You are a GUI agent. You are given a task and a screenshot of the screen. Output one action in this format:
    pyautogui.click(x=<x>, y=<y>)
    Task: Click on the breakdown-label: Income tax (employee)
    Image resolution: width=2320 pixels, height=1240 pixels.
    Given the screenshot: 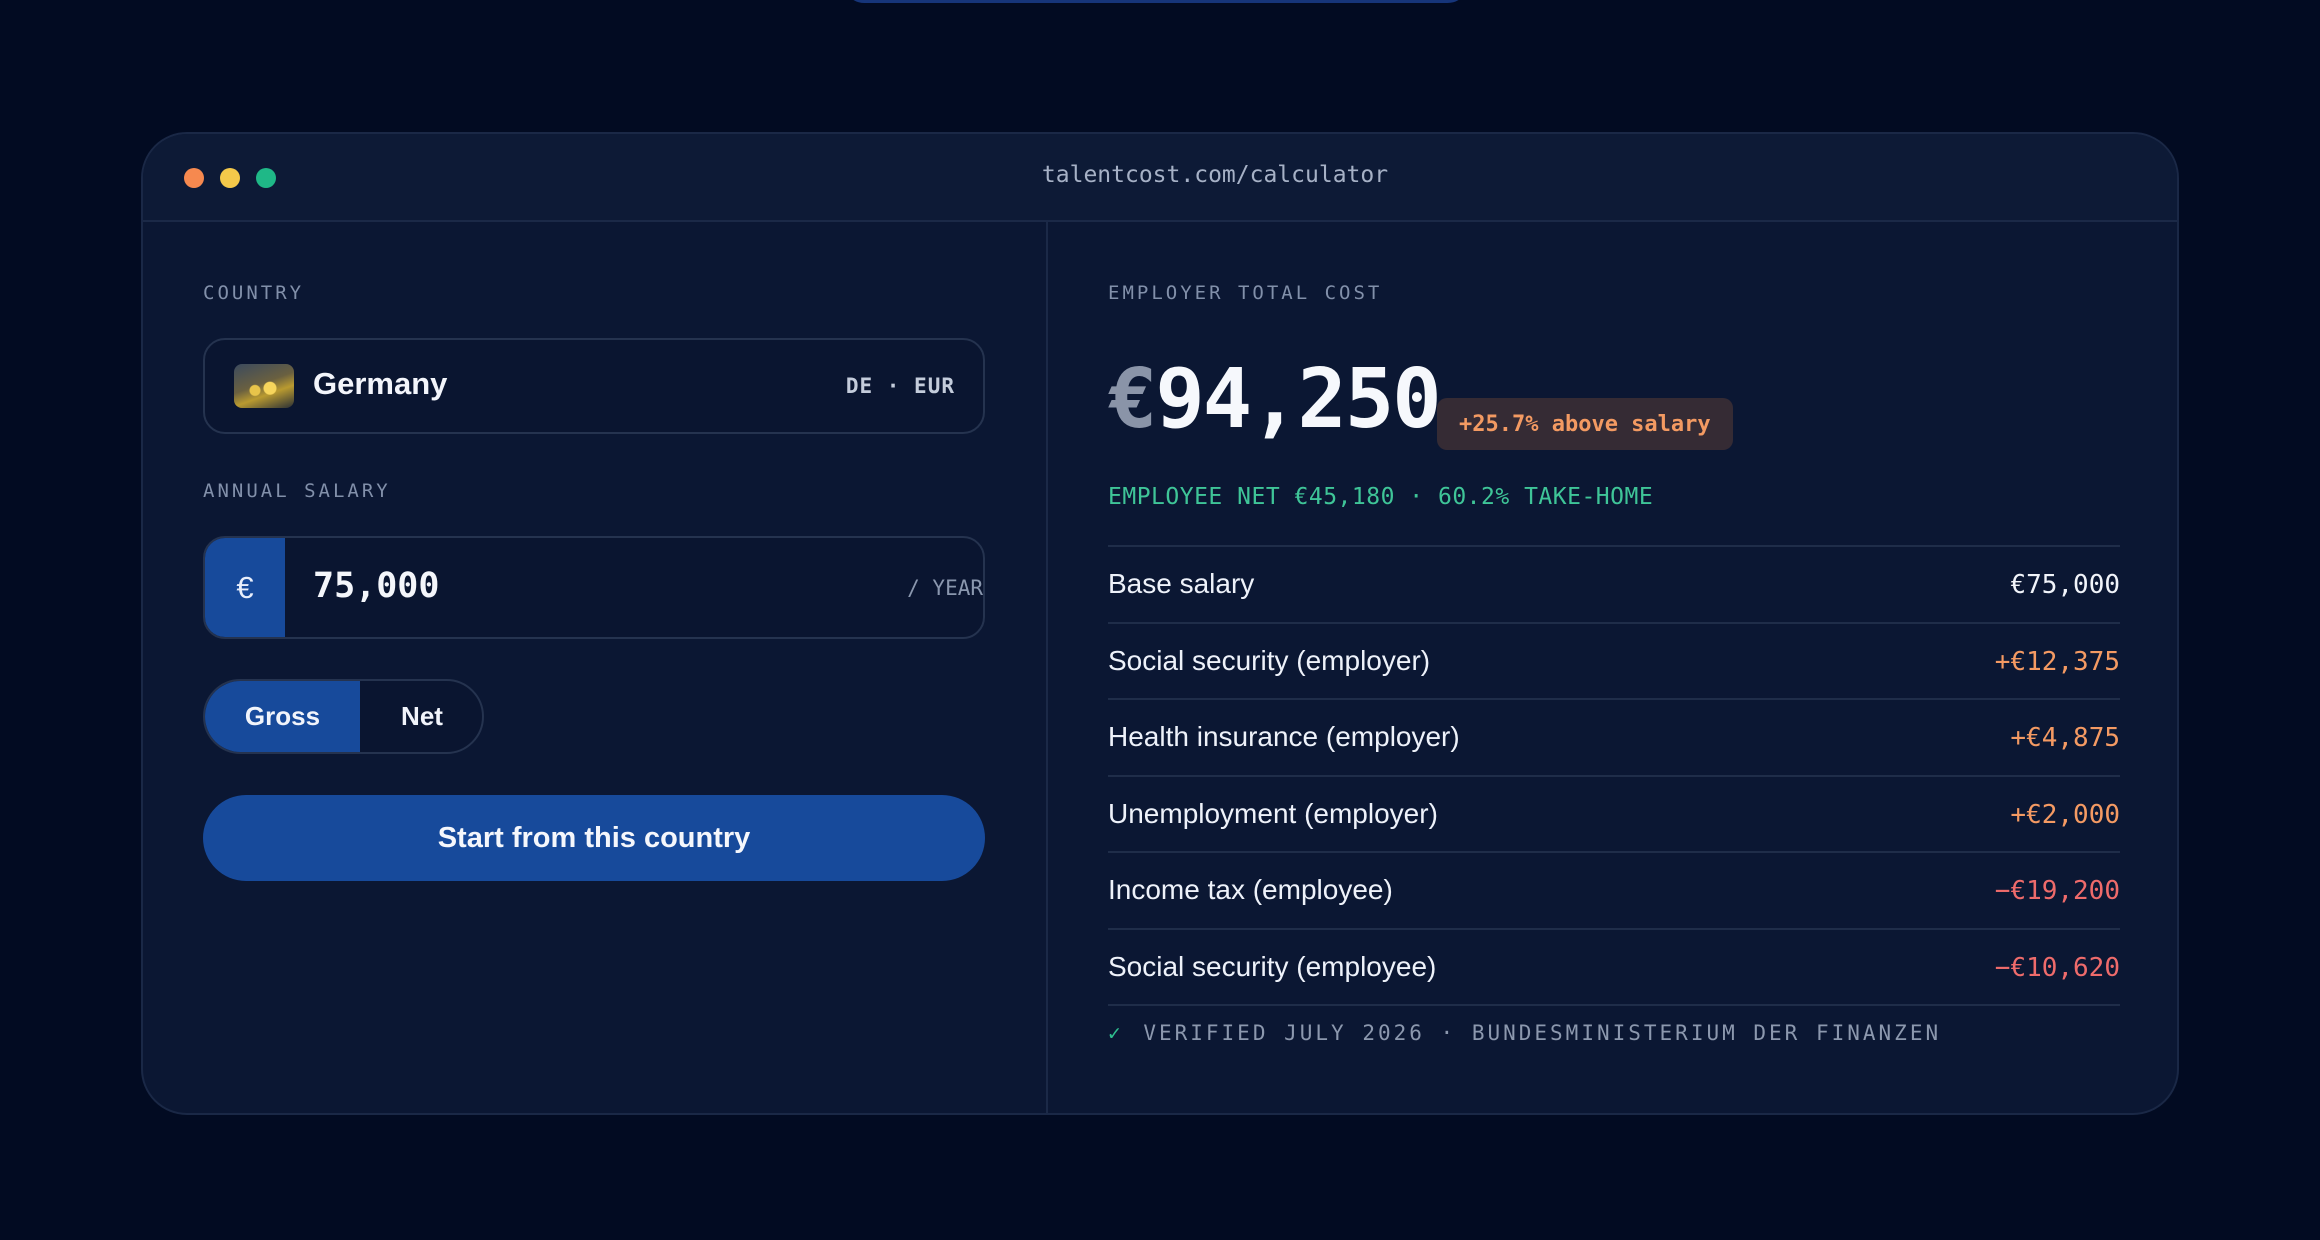 What is the action you would take?
    pyautogui.click(x=1250, y=889)
    